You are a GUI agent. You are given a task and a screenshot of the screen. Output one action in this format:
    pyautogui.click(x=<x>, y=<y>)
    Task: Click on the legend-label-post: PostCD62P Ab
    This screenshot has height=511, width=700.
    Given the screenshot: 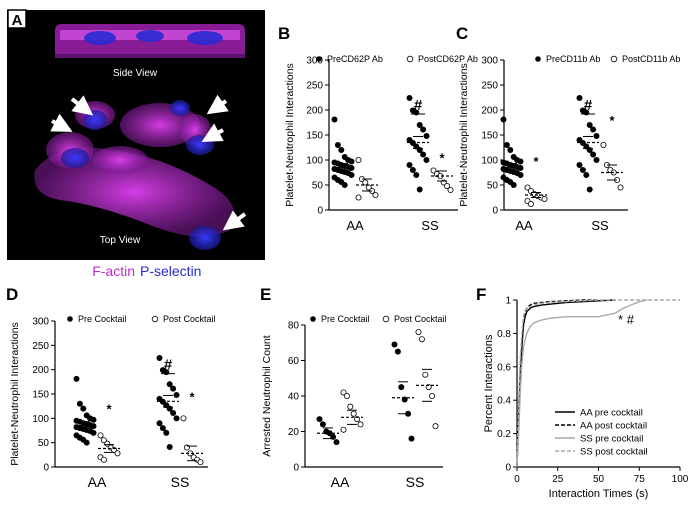 What is the action you would take?
    pyautogui.click(x=448, y=59)
    